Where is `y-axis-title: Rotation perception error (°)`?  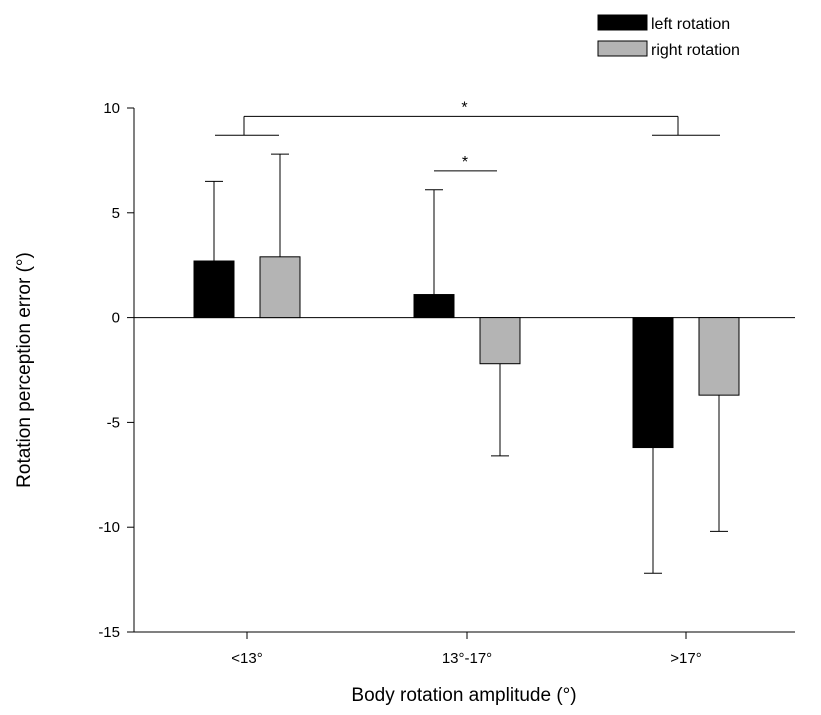 y-axis-title: Rotation perception error (°) is located at coordinates (24, 370).